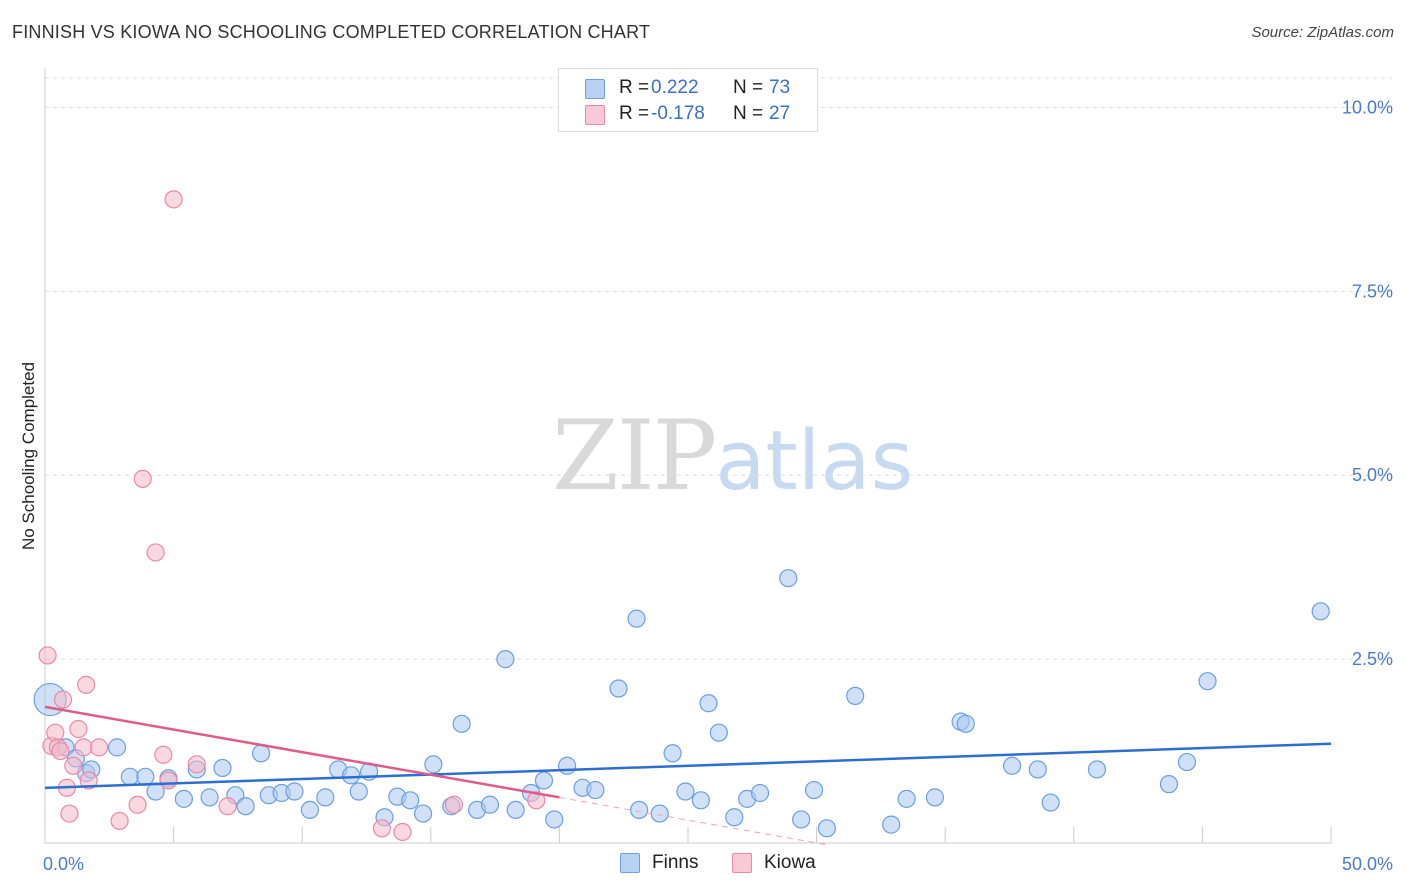 This screenshot has height=892, width=1406. I want to click on legend-r-value: 0.222, so click(675, 87).